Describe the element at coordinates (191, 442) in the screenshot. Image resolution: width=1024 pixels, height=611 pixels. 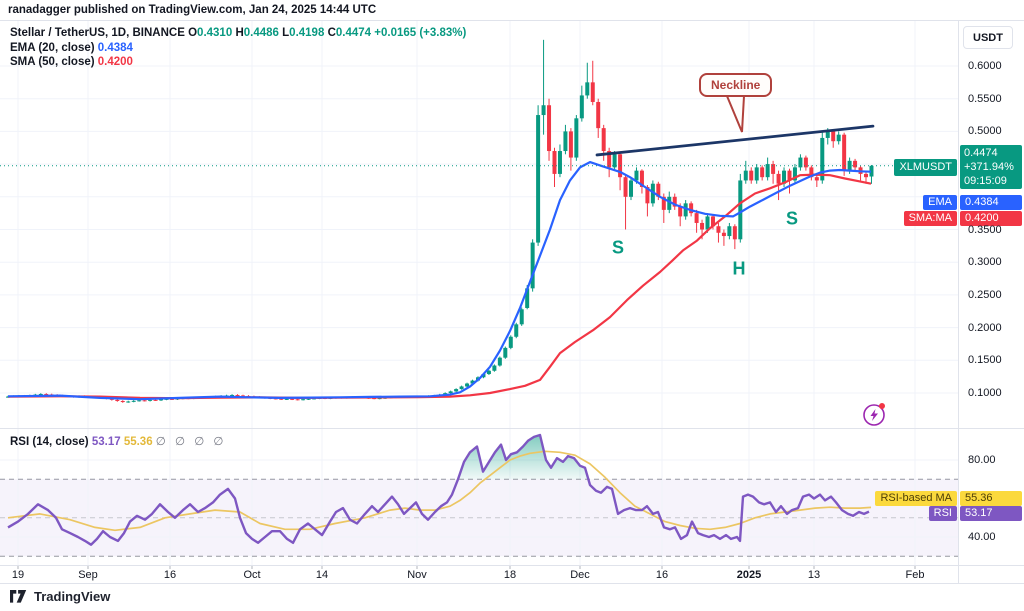
I see `rsi-empty-inputs: ∅ ∅ ∅ ∅` at that location.